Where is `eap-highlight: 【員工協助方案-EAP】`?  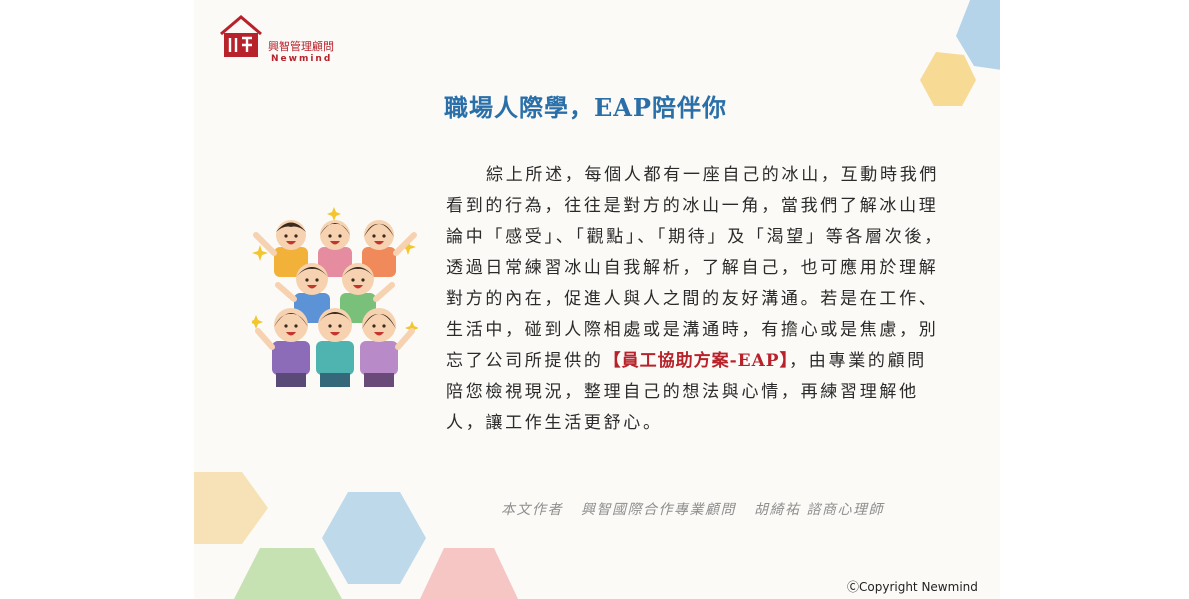 eap-highlight: 【員工協助方案-EAP】 is located at coordinates (696, 361).